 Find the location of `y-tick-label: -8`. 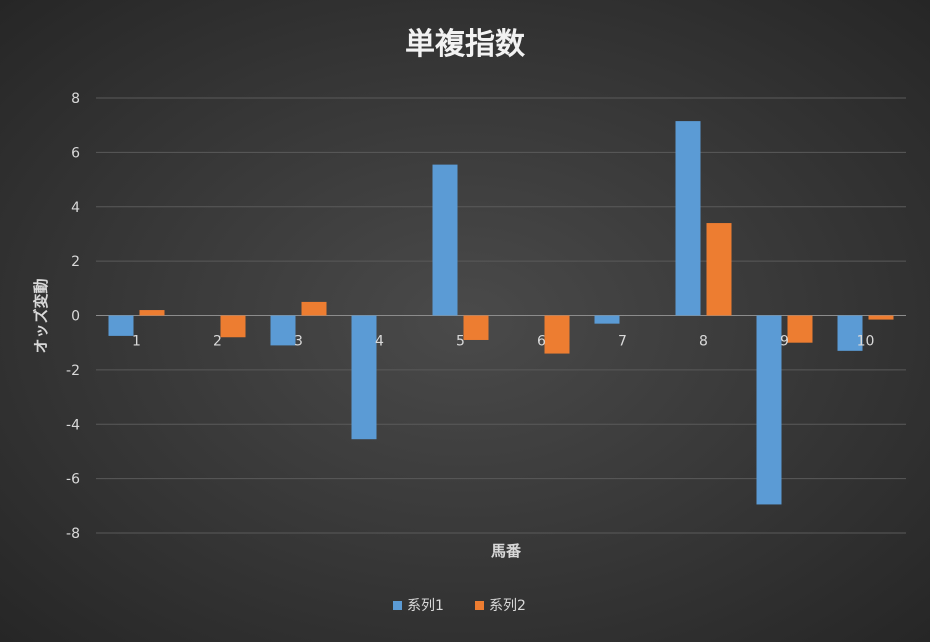

y-tick-label: -8 is located at coordinates (73, 534).